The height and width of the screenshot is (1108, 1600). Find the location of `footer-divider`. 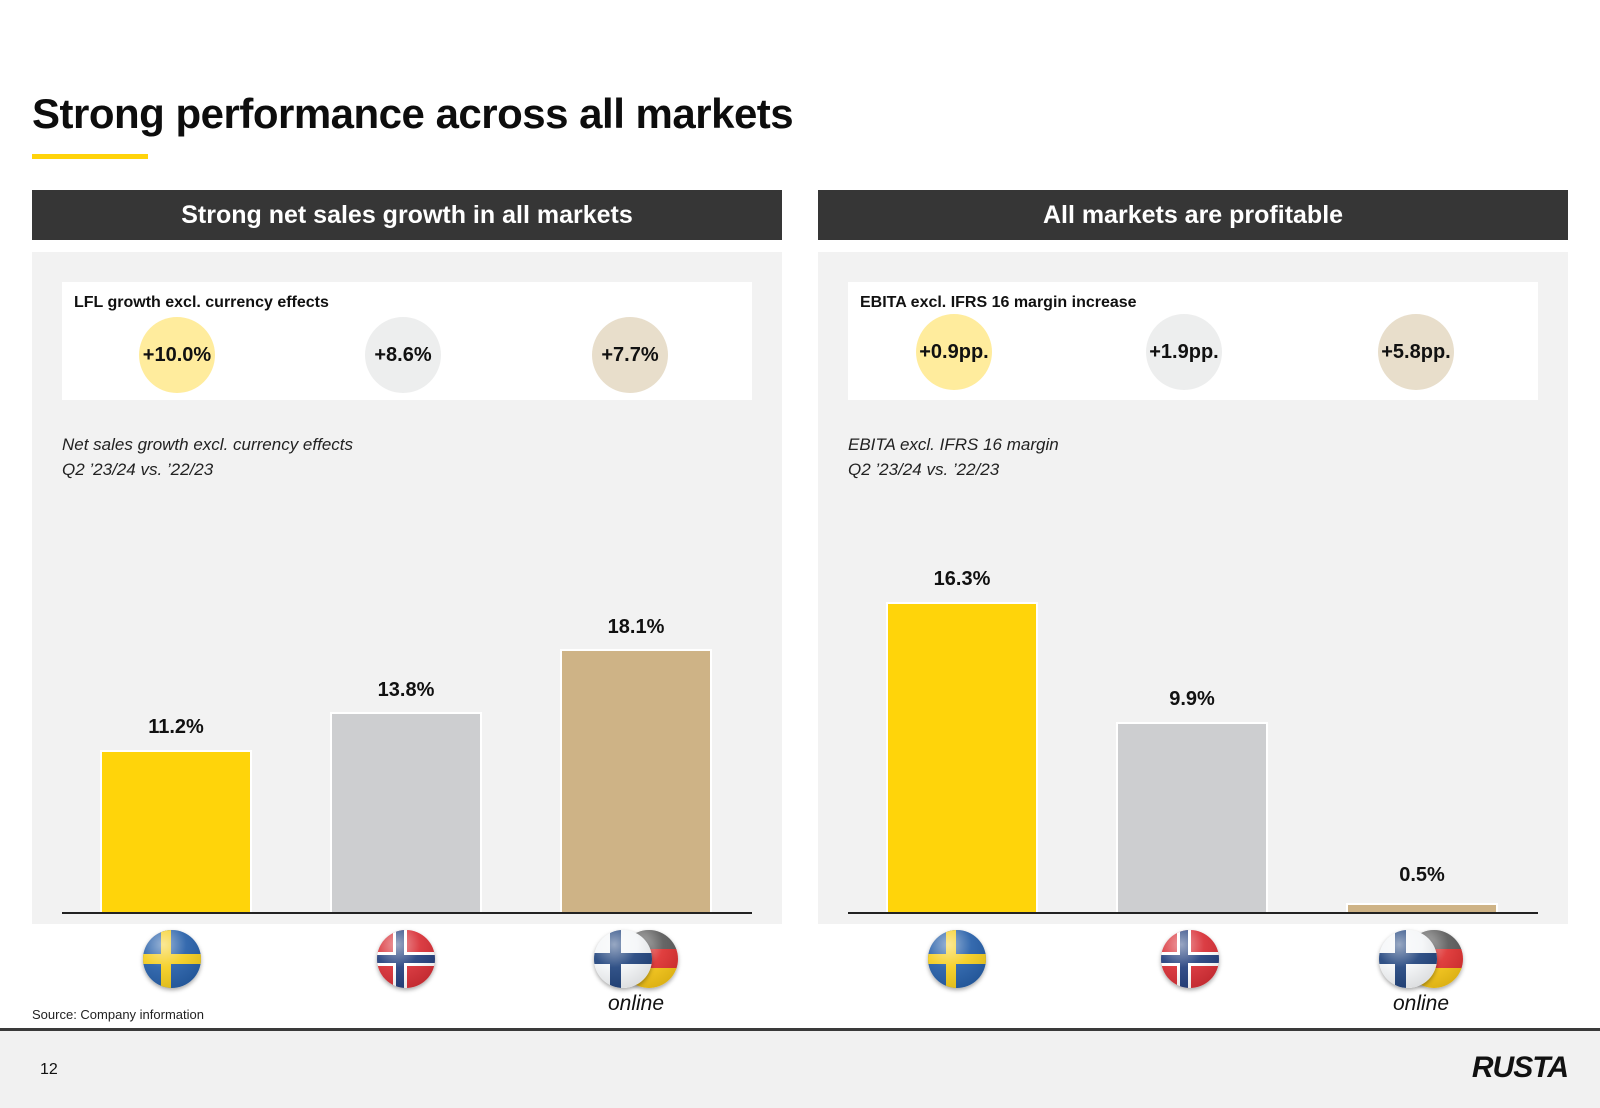

footer-divider is located at coordinates (800, 1029).